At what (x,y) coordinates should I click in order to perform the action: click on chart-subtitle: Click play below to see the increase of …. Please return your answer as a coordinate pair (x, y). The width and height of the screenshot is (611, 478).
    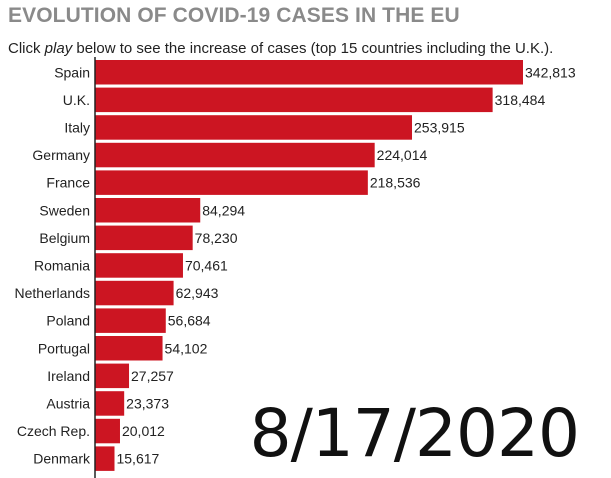
    Looking at the image, I should click on (280, 48).